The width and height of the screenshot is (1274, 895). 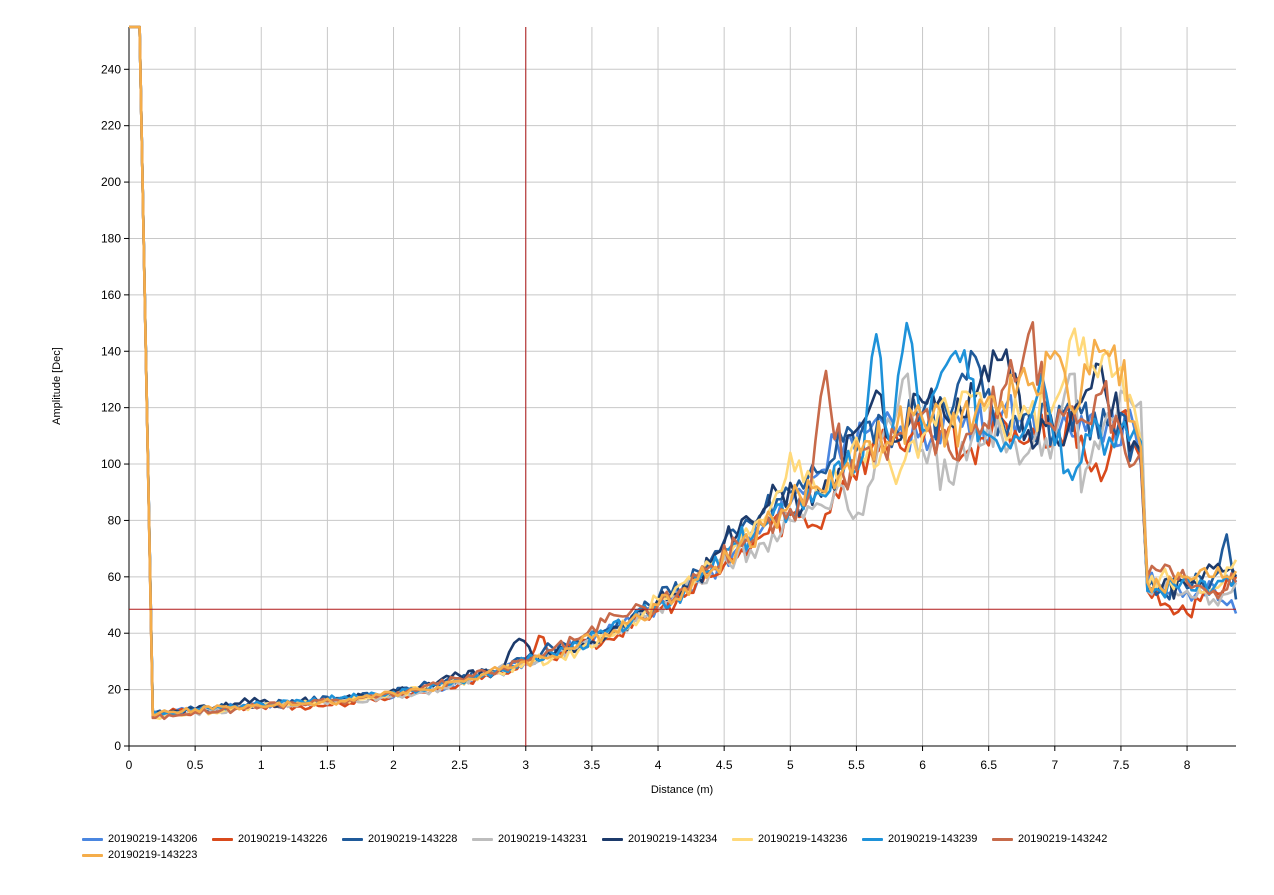 I want to click on legend-item: 20190219-143242, so click(x=1057, y=839).